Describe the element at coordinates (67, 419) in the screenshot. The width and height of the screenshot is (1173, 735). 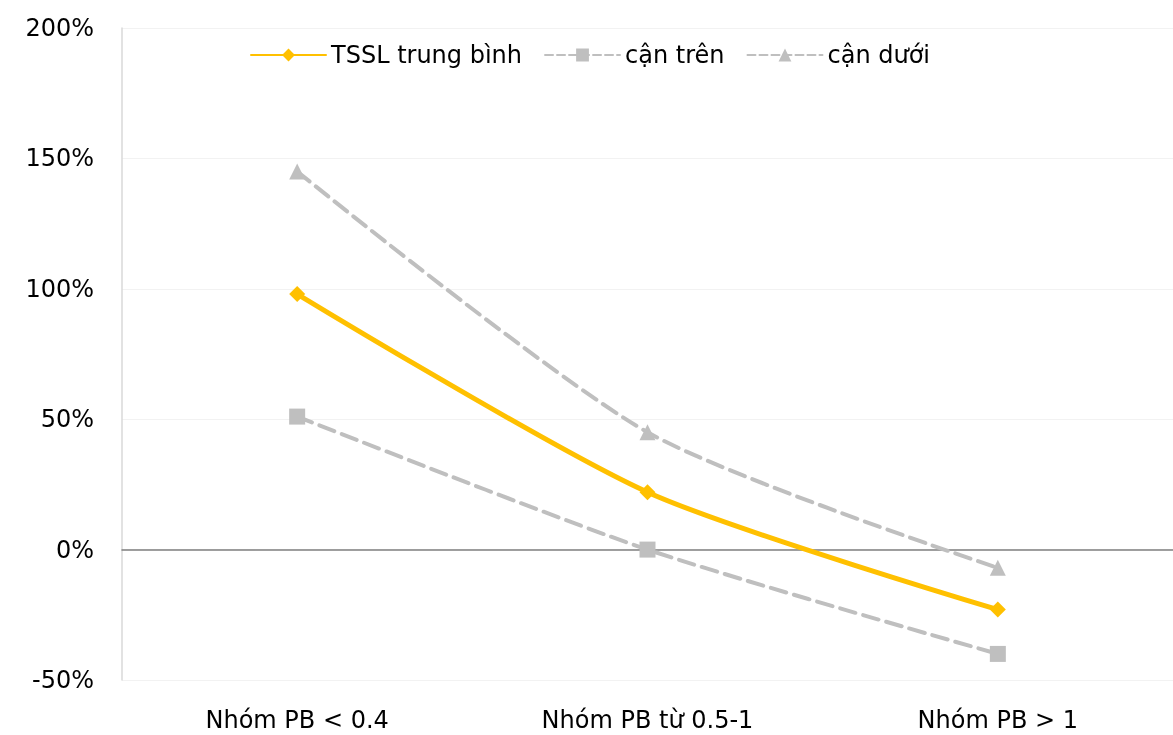
I see `y-tick-label: 50%` at that location.